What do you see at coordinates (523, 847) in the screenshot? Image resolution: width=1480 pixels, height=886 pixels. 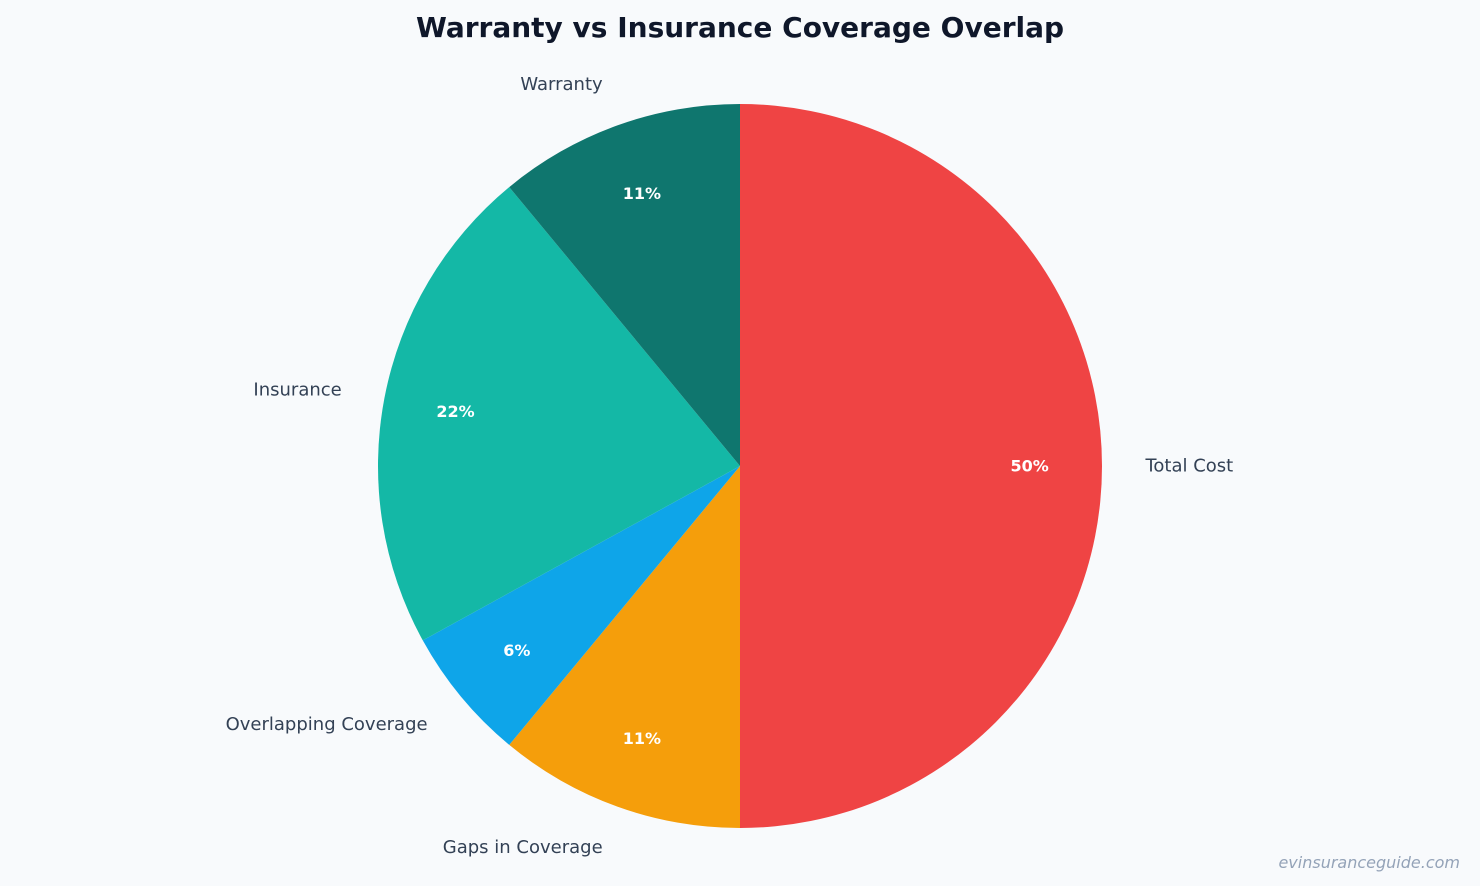 I see `pie-label-gaps-in-coverage: Gaps in Coverage` at bounding box center [523, 847].